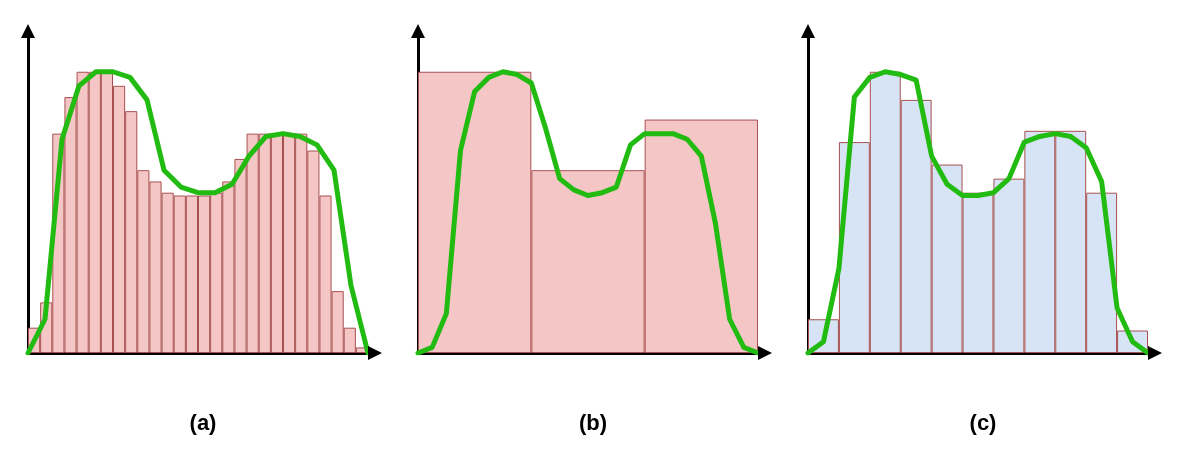 This screenshot has width=1198, height=467. Describe the element at coordinates (593, 422) in the screenshot. I see `text: (b)` at that location.